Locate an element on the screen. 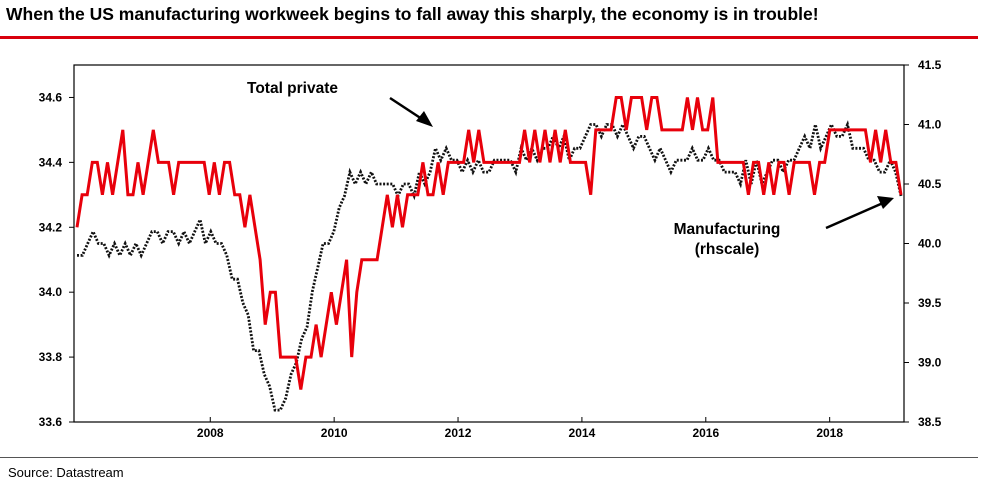  left-axis: 33.6 33.8 34.0 34.2 34.4 34.6 is located at coordinates (56, 259).